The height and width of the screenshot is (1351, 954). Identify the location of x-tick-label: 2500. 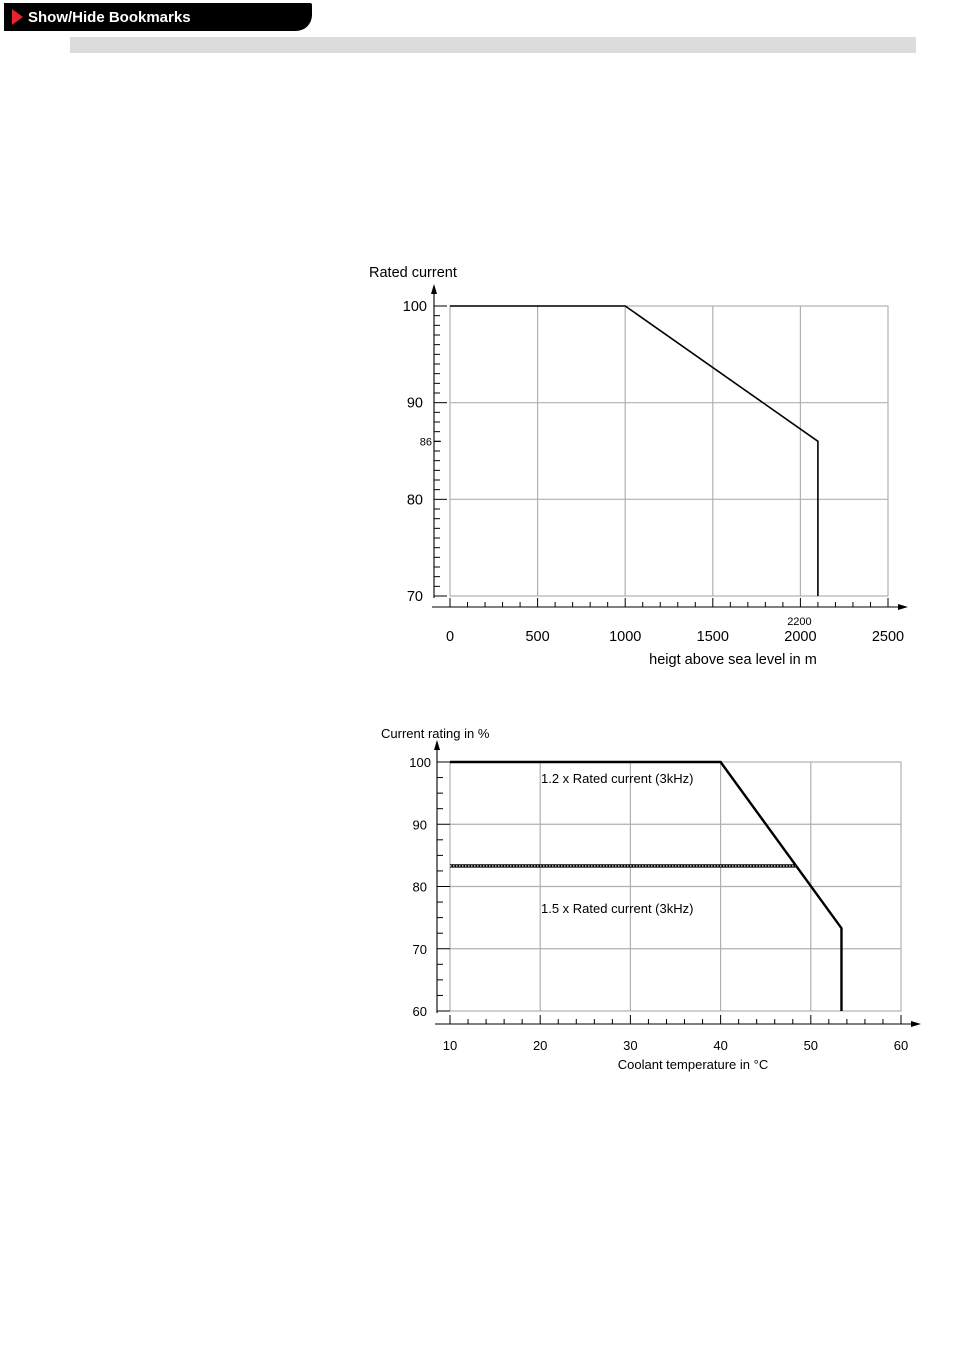
(888, 637).